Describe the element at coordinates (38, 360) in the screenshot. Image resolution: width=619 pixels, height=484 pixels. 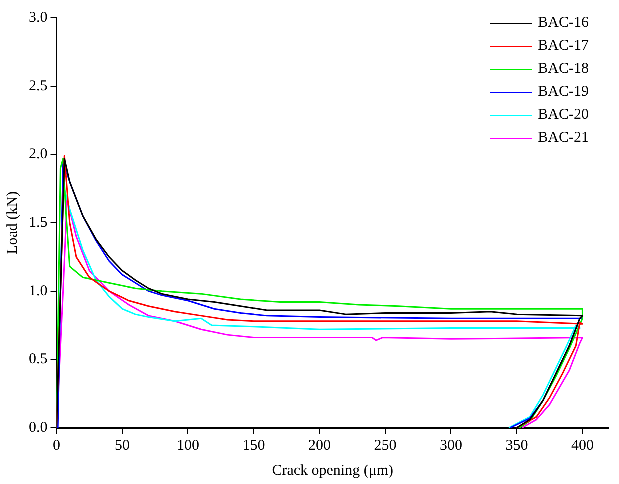
I see `y-tick-label: 0.5` at that location.